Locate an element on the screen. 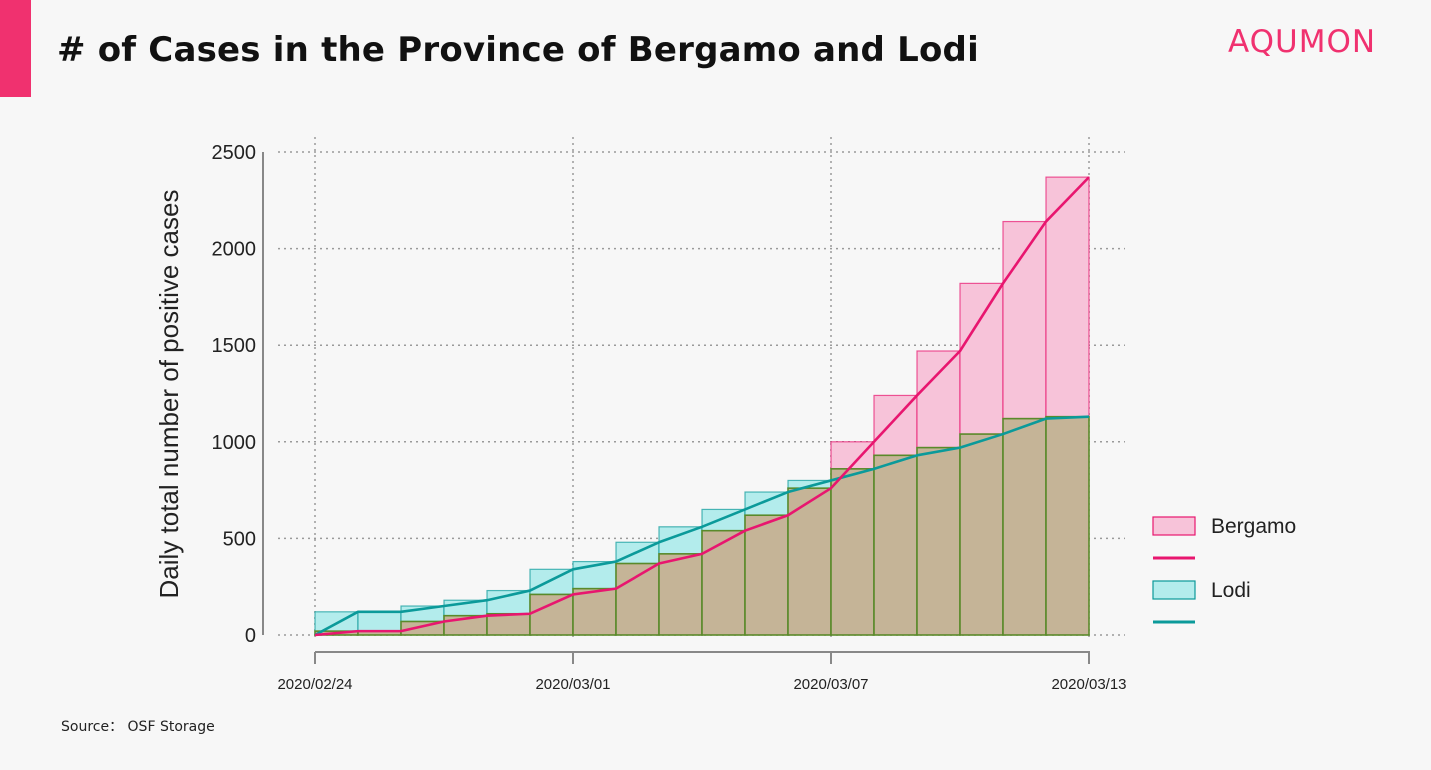 This screenshot has height=770, width=1431. y-tick-label: 2500 is located at coordinates (234, 153).